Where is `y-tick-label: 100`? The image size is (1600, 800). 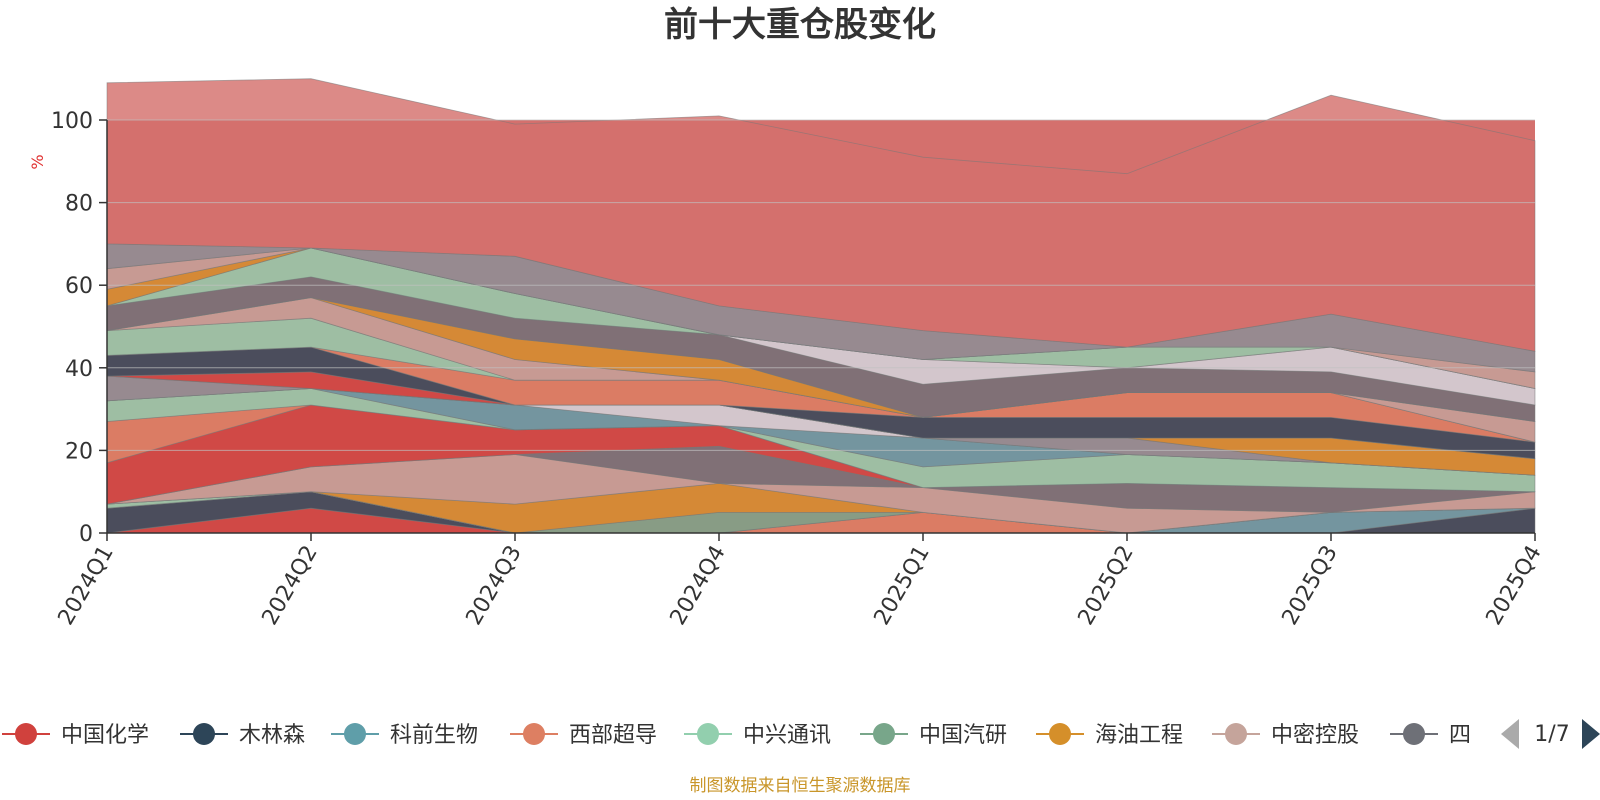 y-tick-label: 100 is located at coordinates (72, 121).